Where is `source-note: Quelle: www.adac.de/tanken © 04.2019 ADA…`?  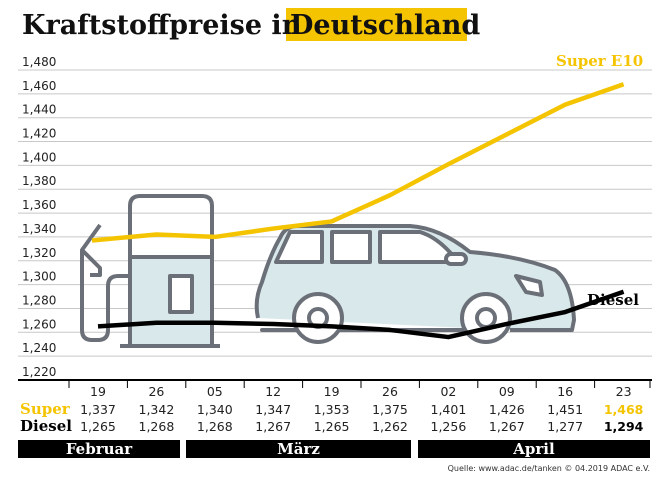 source-note: Quelle: www.adac.de/tanken © 04.2019 ADA… is located at coordinates (549, 468).